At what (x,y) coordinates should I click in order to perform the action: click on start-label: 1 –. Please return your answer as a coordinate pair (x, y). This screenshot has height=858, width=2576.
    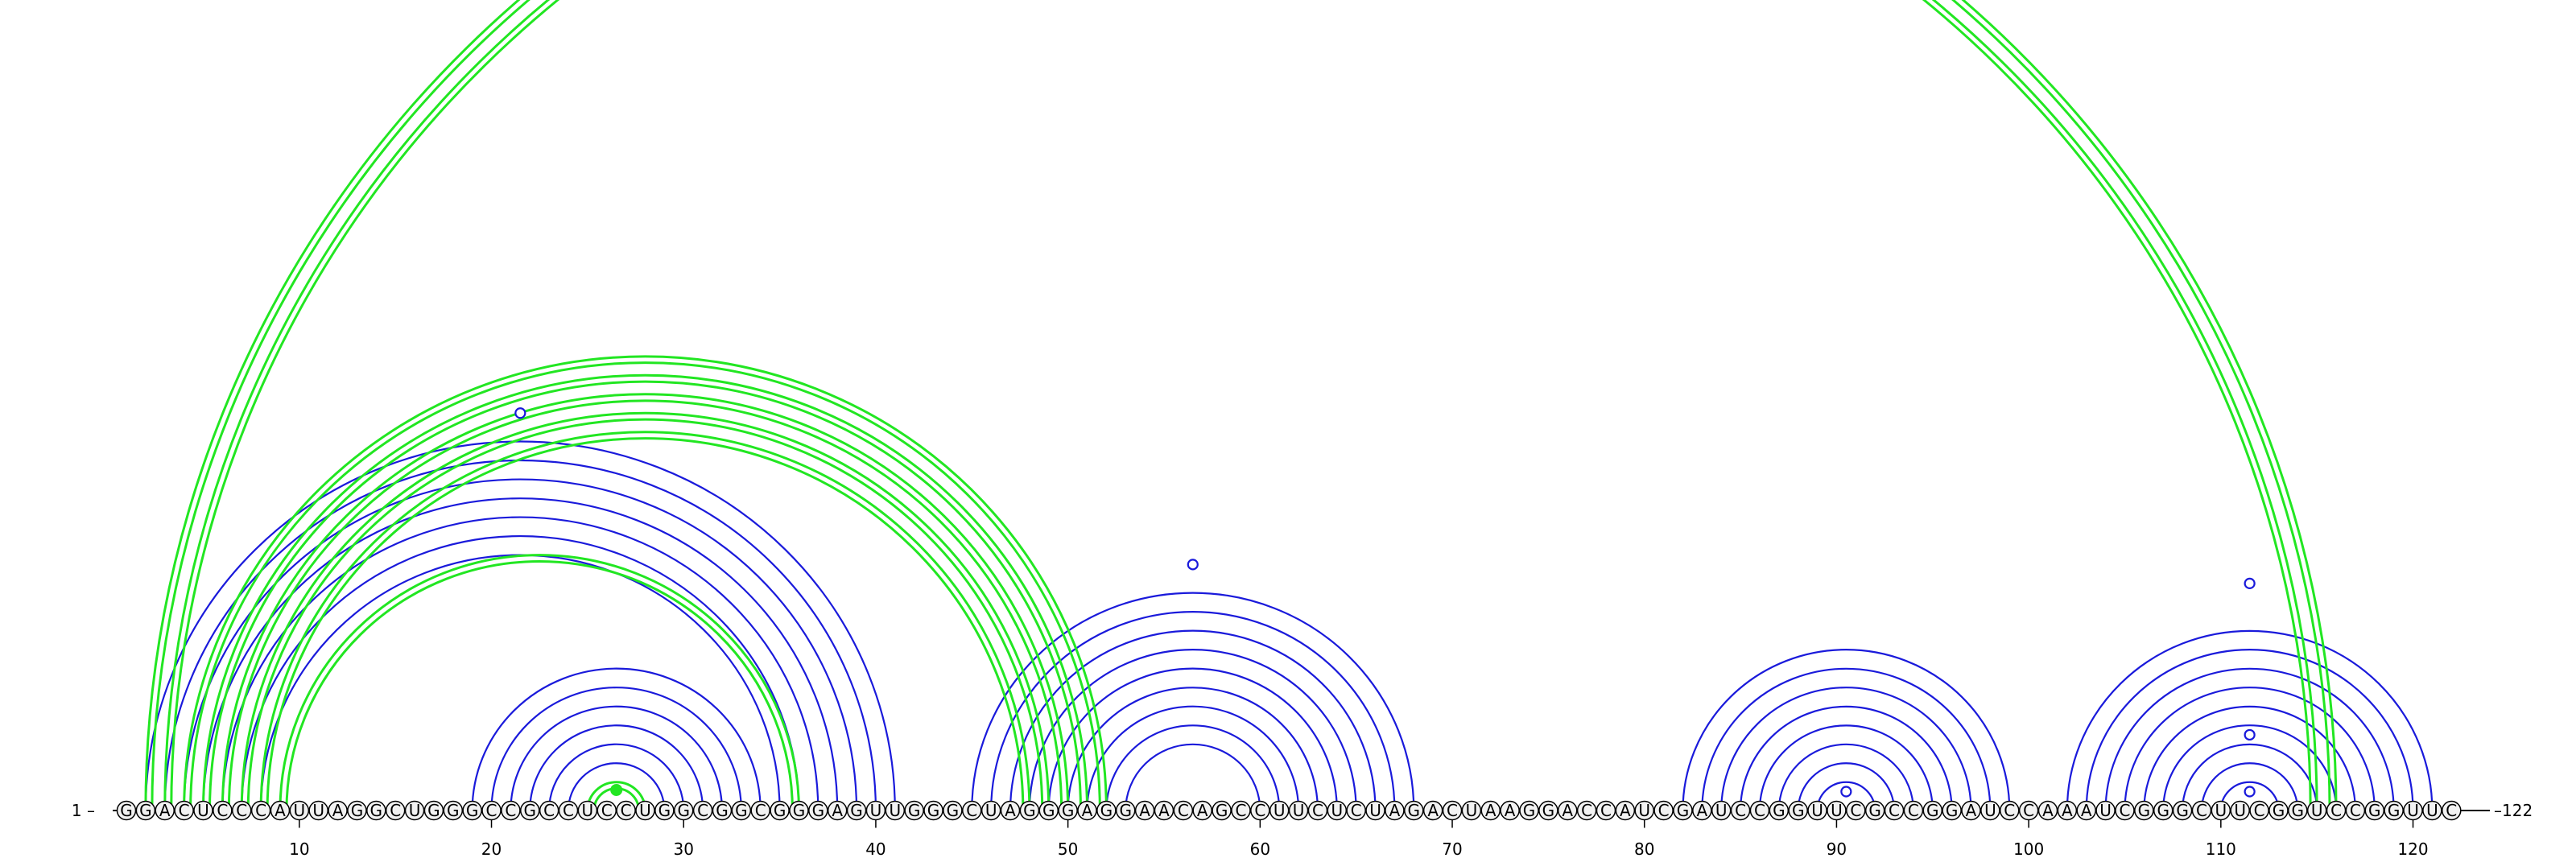
    Looking at the image, I should click on (83, 811).